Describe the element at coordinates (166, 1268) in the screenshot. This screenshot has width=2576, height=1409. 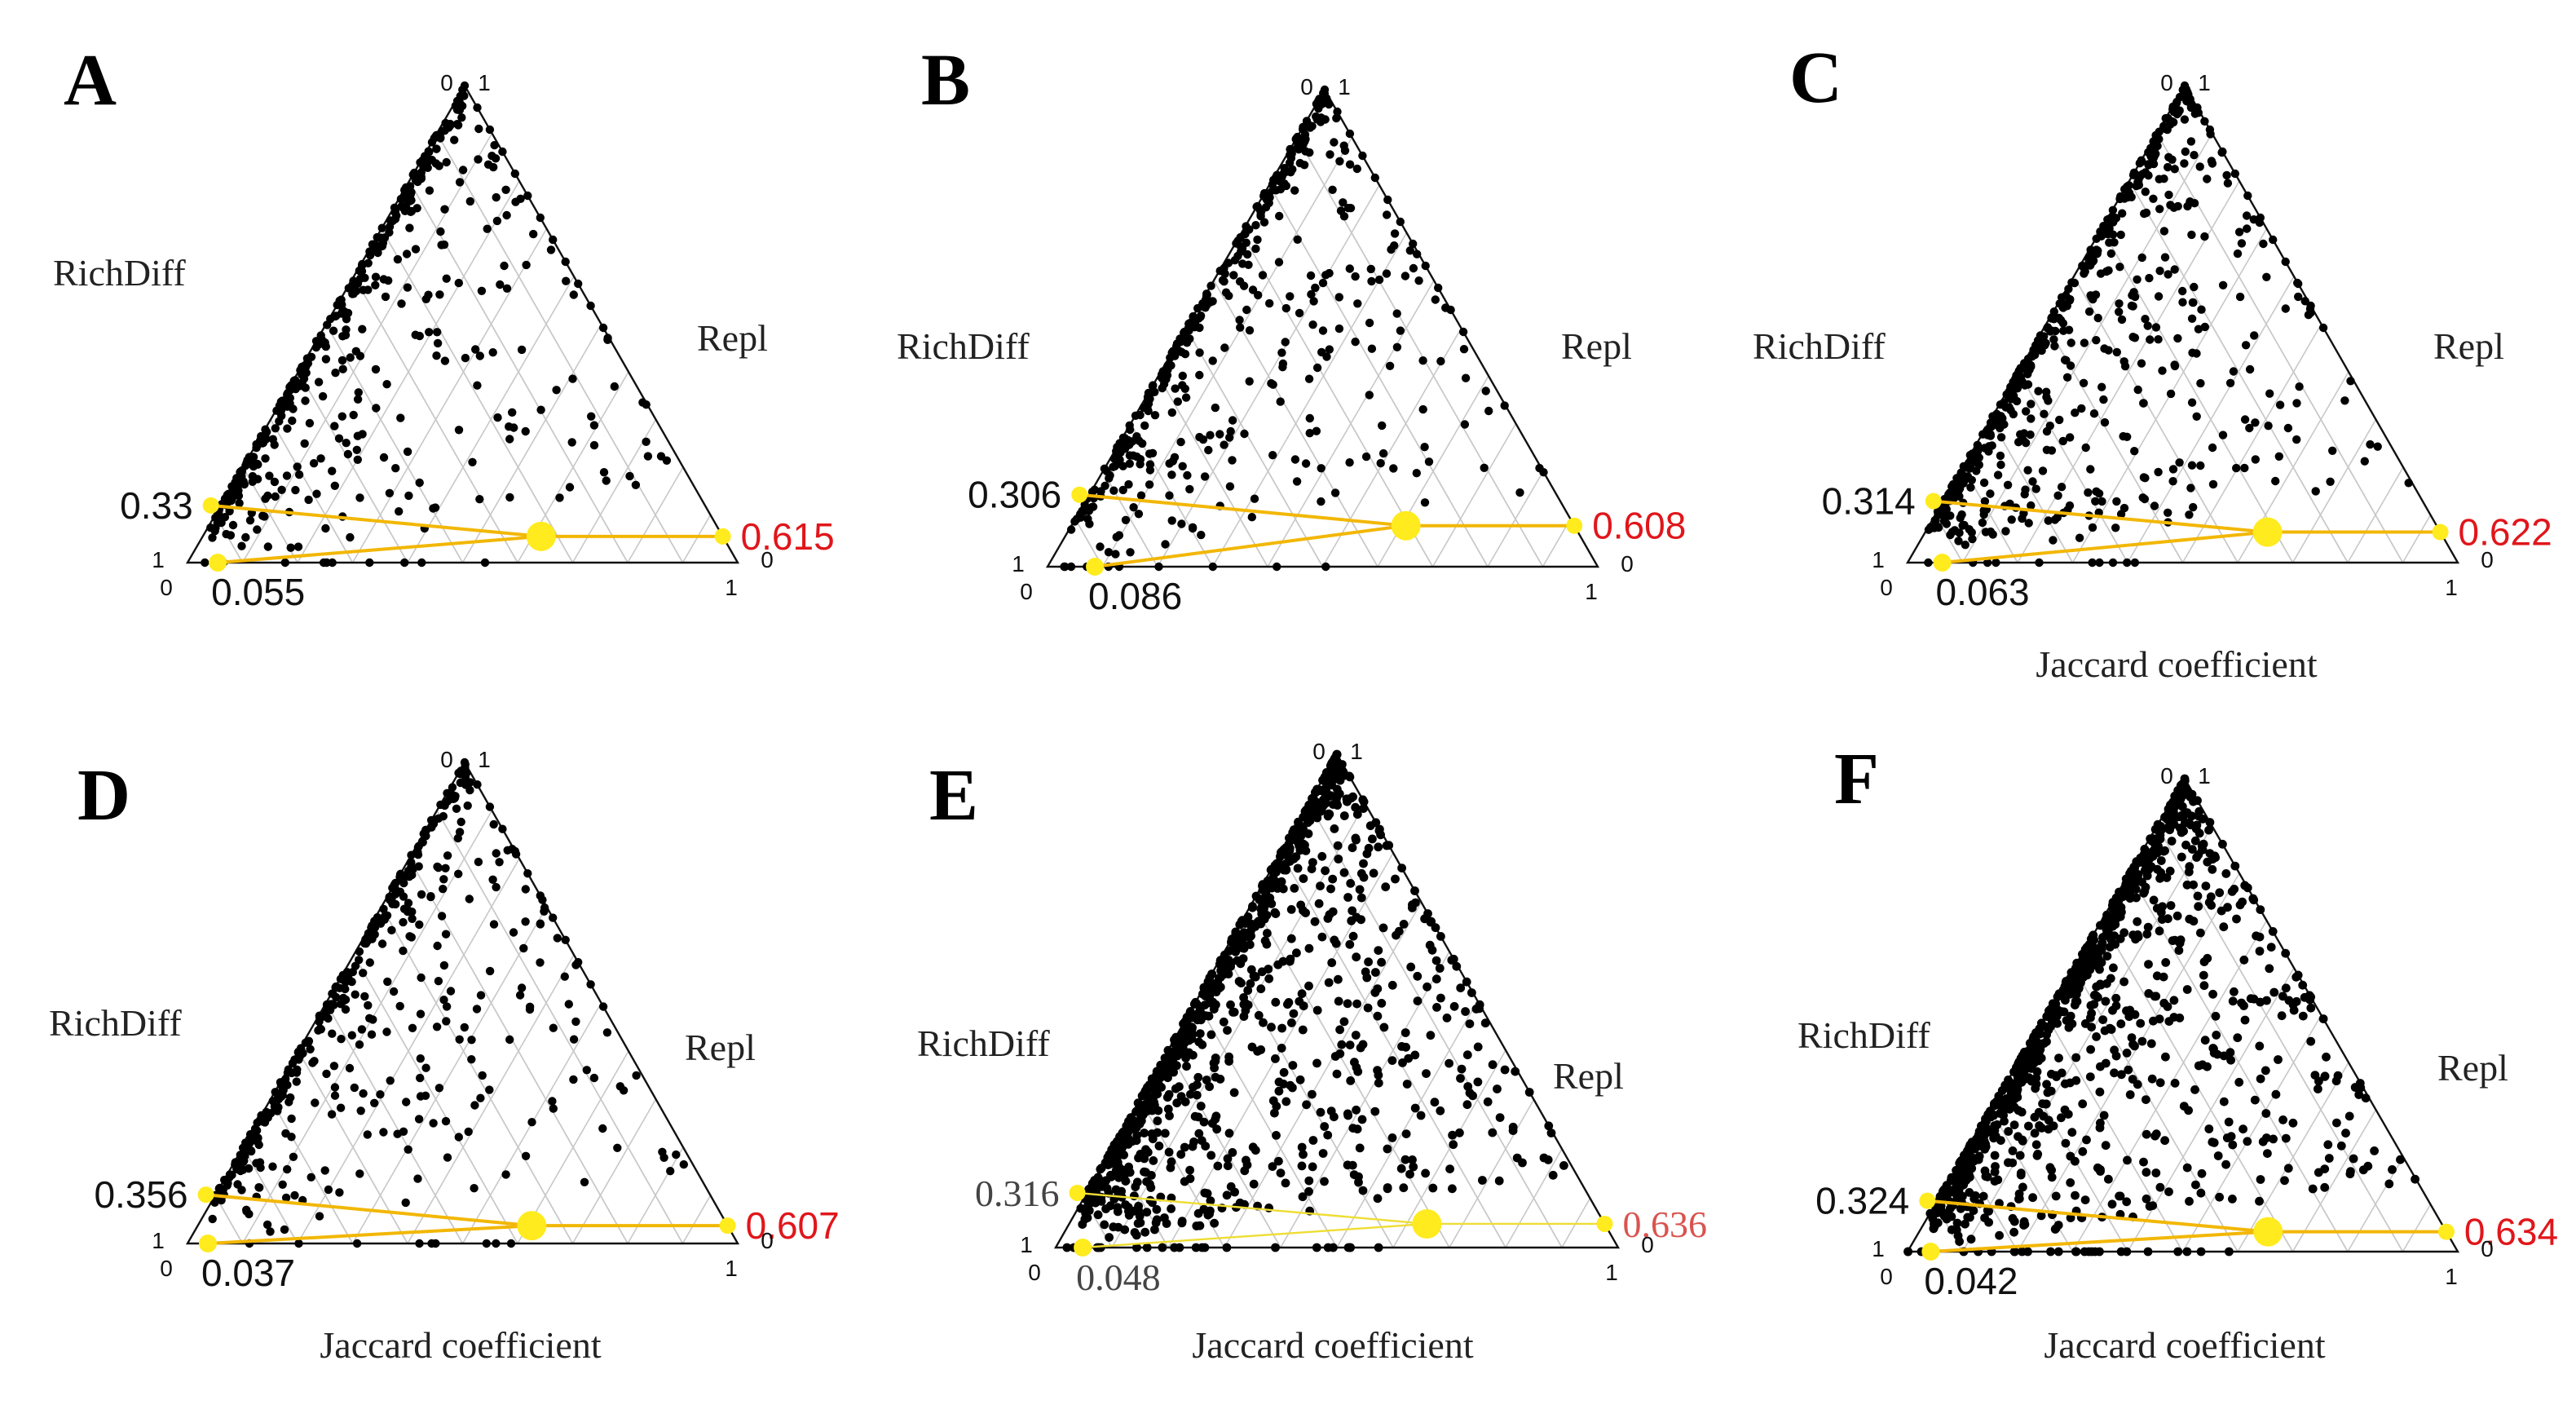
I see `corner-tick: 0` at that location.